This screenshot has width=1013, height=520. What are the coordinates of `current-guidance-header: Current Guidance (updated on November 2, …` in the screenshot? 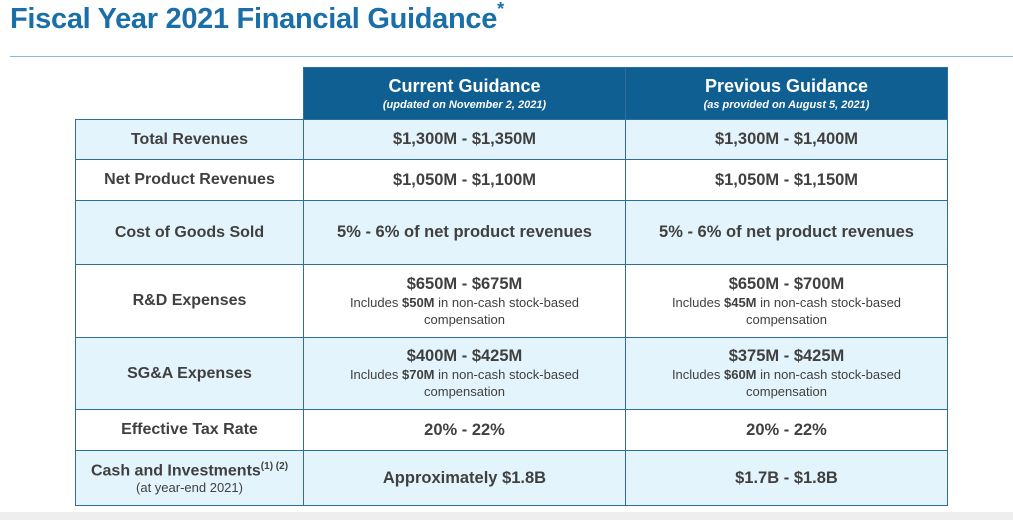 It's located at (464, 93).